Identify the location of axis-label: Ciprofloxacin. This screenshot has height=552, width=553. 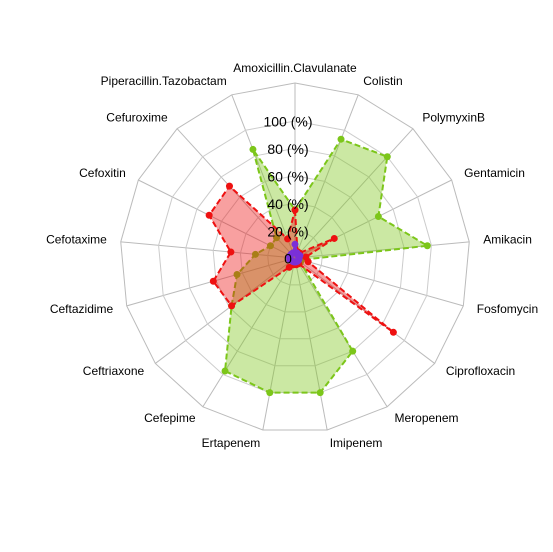
(480, 371).